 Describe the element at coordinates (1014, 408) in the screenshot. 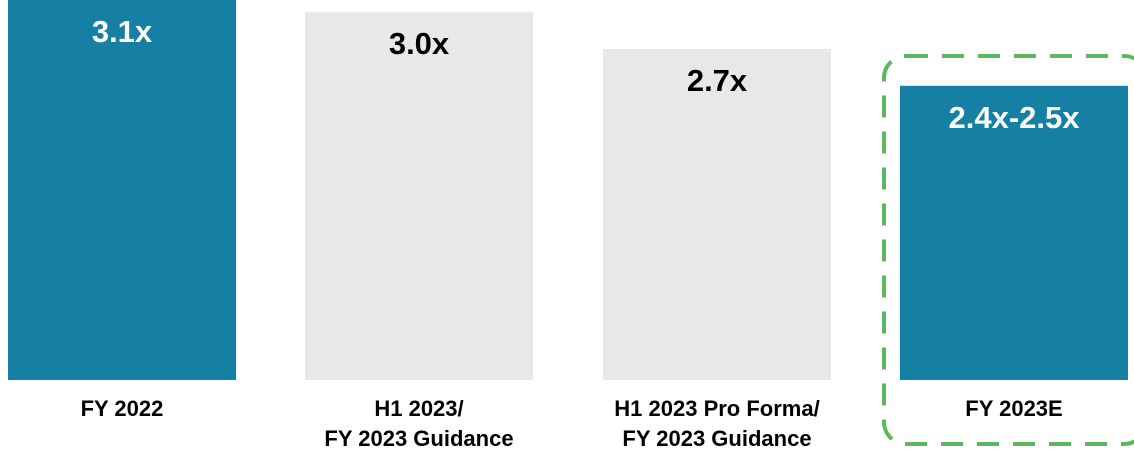

I see `x-tick-label: FY 2023E` at that location.